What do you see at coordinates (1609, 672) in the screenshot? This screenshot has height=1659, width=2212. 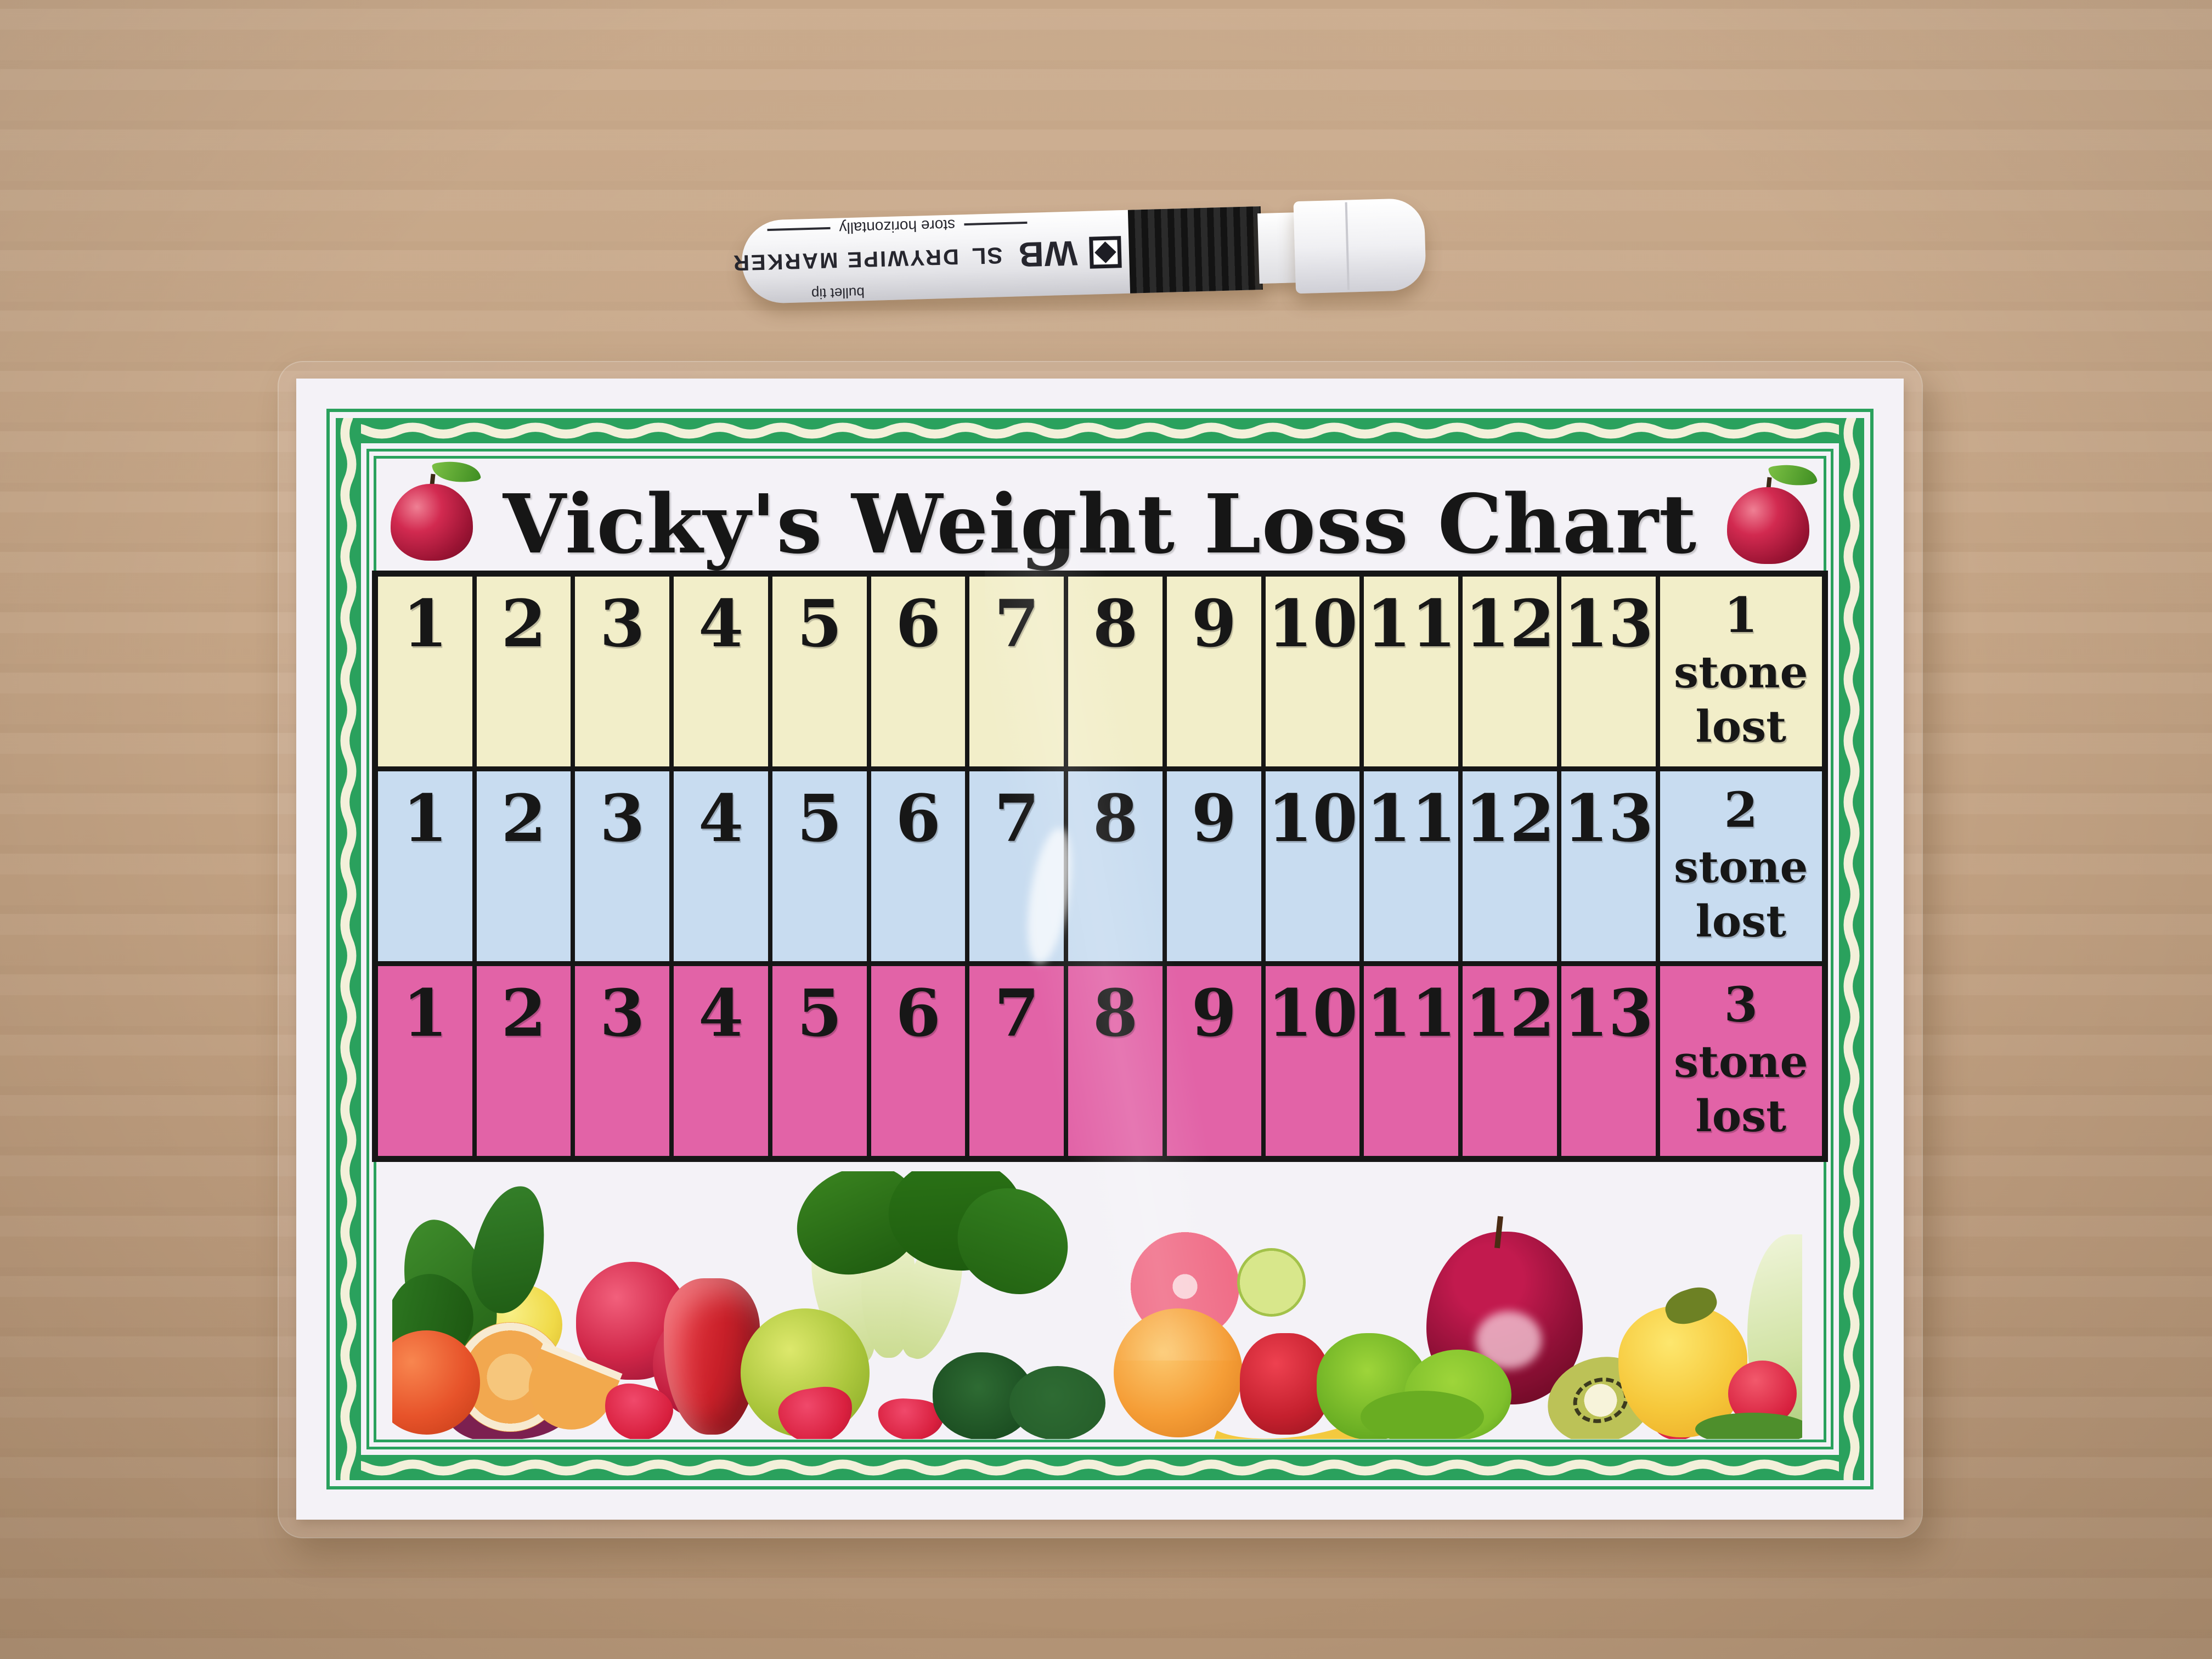 I see `week-cell: 13` at bounding box center [1609, 672].